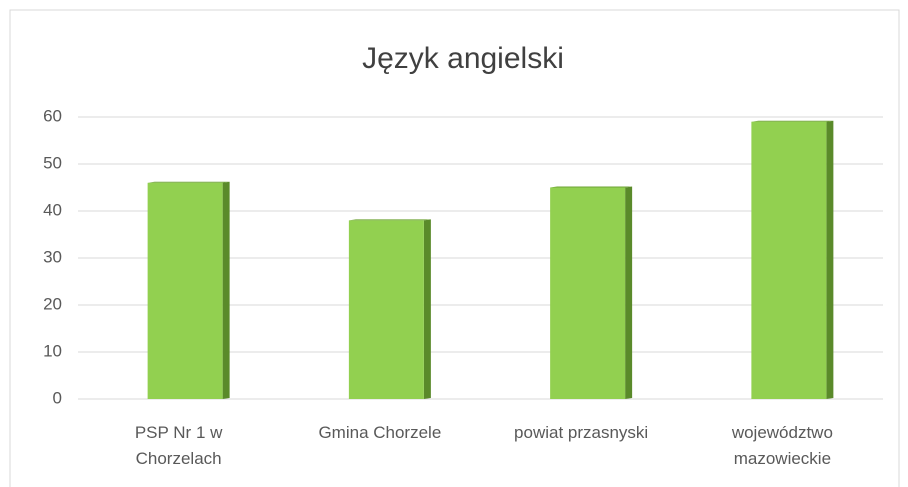 The image size is (908, 487). Describe the element at coordinates (581, 432) in the screenshot. I see `x-tick-label: powiat przasnyski` at that location.